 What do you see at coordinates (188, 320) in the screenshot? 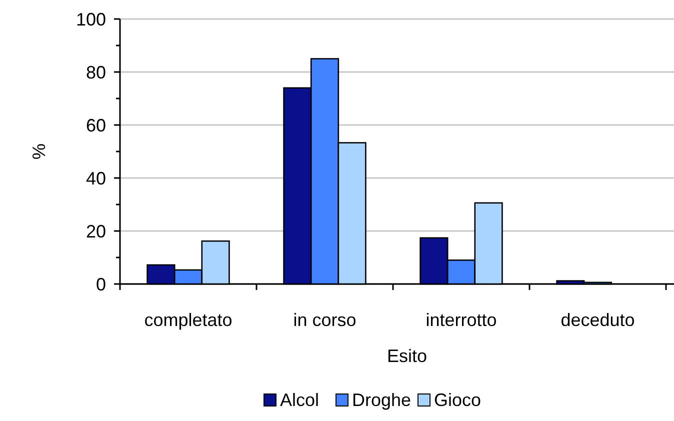
I see `x-tick-label: completato` at bounding box center [188, 320].